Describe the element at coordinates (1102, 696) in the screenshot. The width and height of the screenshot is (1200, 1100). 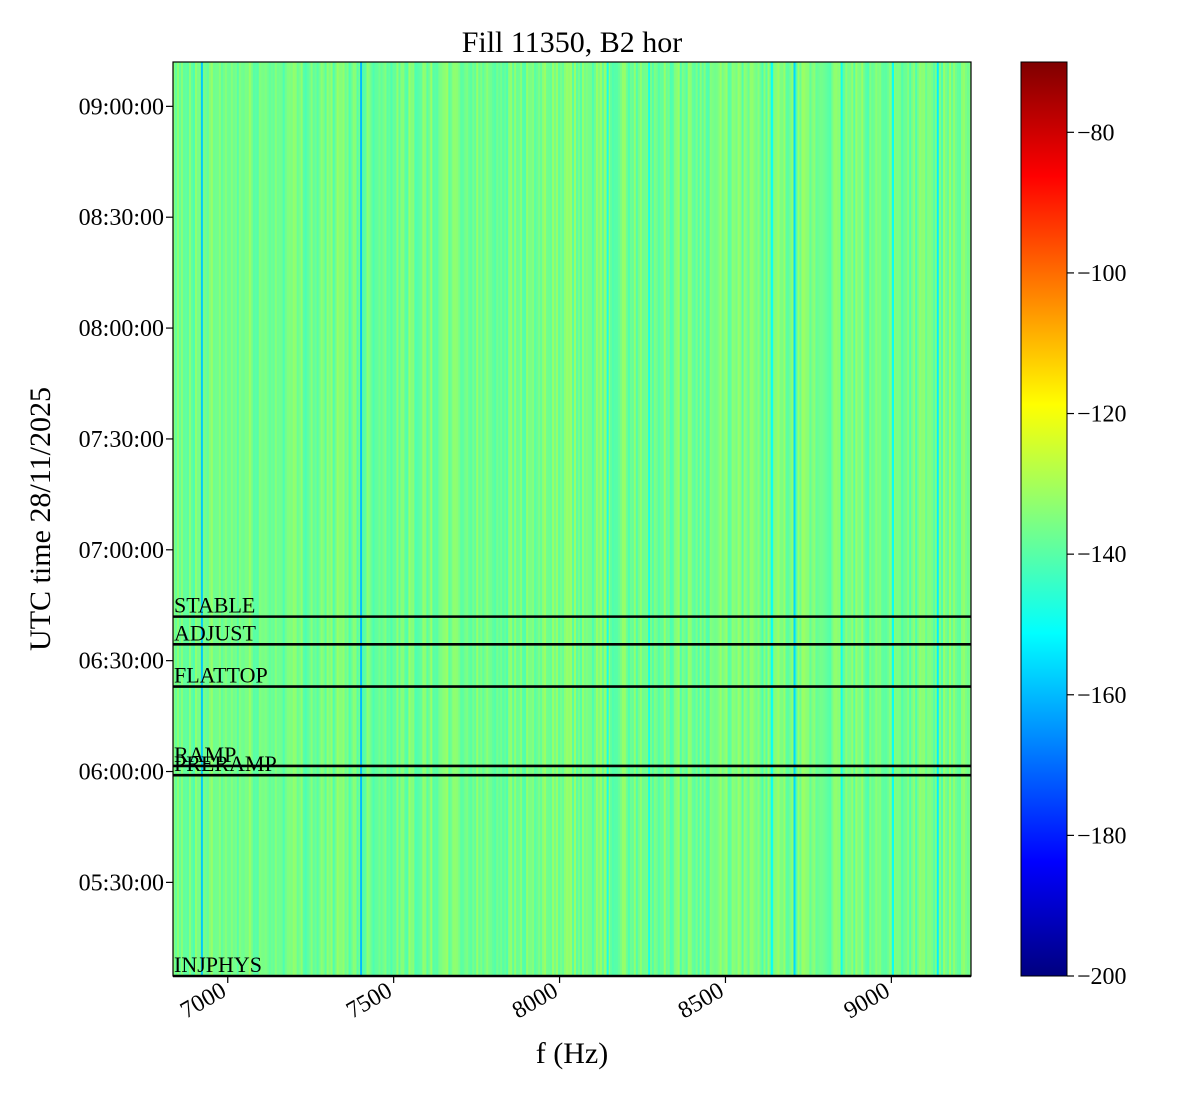
I see `colorbar-tick-label: −160` at that location.